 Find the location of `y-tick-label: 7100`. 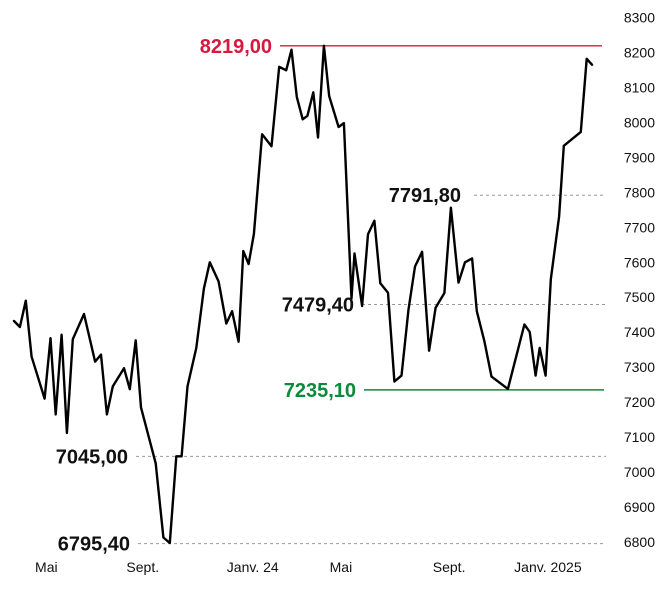

y-tick-label: 7100 is located at coordinates (639, 437).